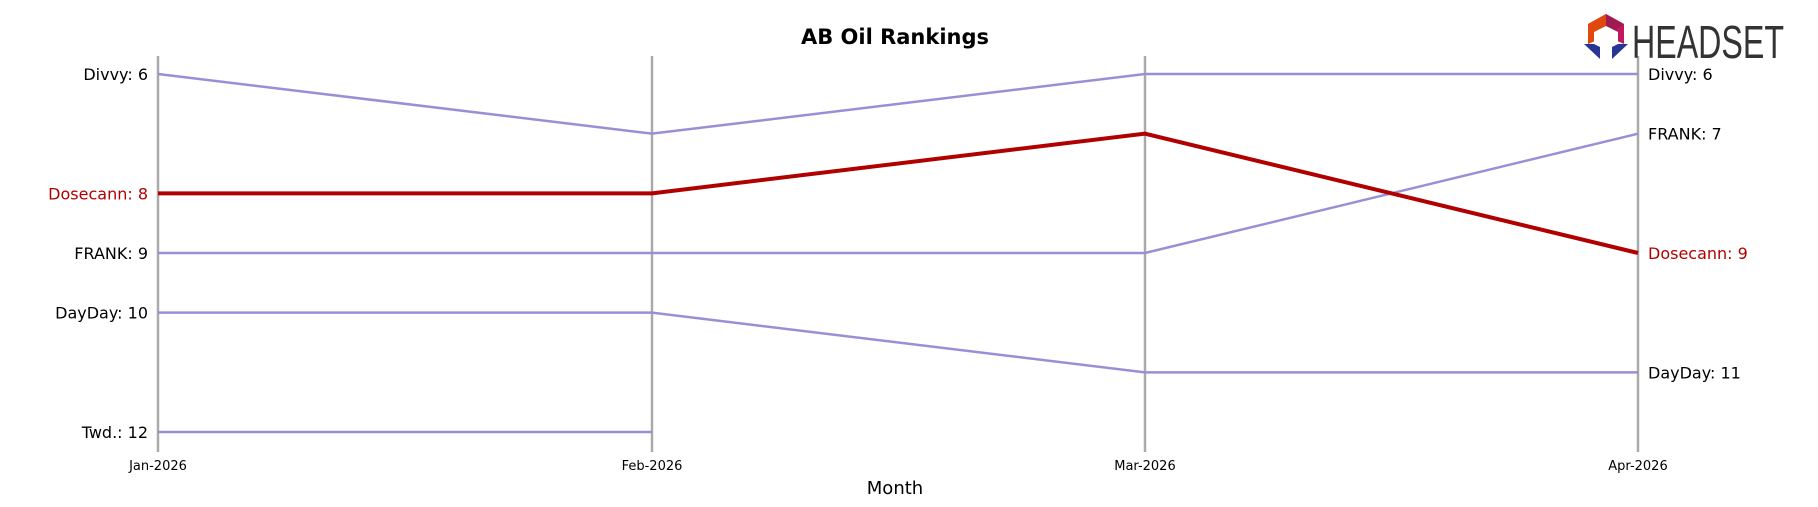 The width and height of the screenshot is (1818, 507). Describe the element at coordinates (157, 466) in the screenshot. I see `x-tick-jan-2026: Jan-2026` at that location.